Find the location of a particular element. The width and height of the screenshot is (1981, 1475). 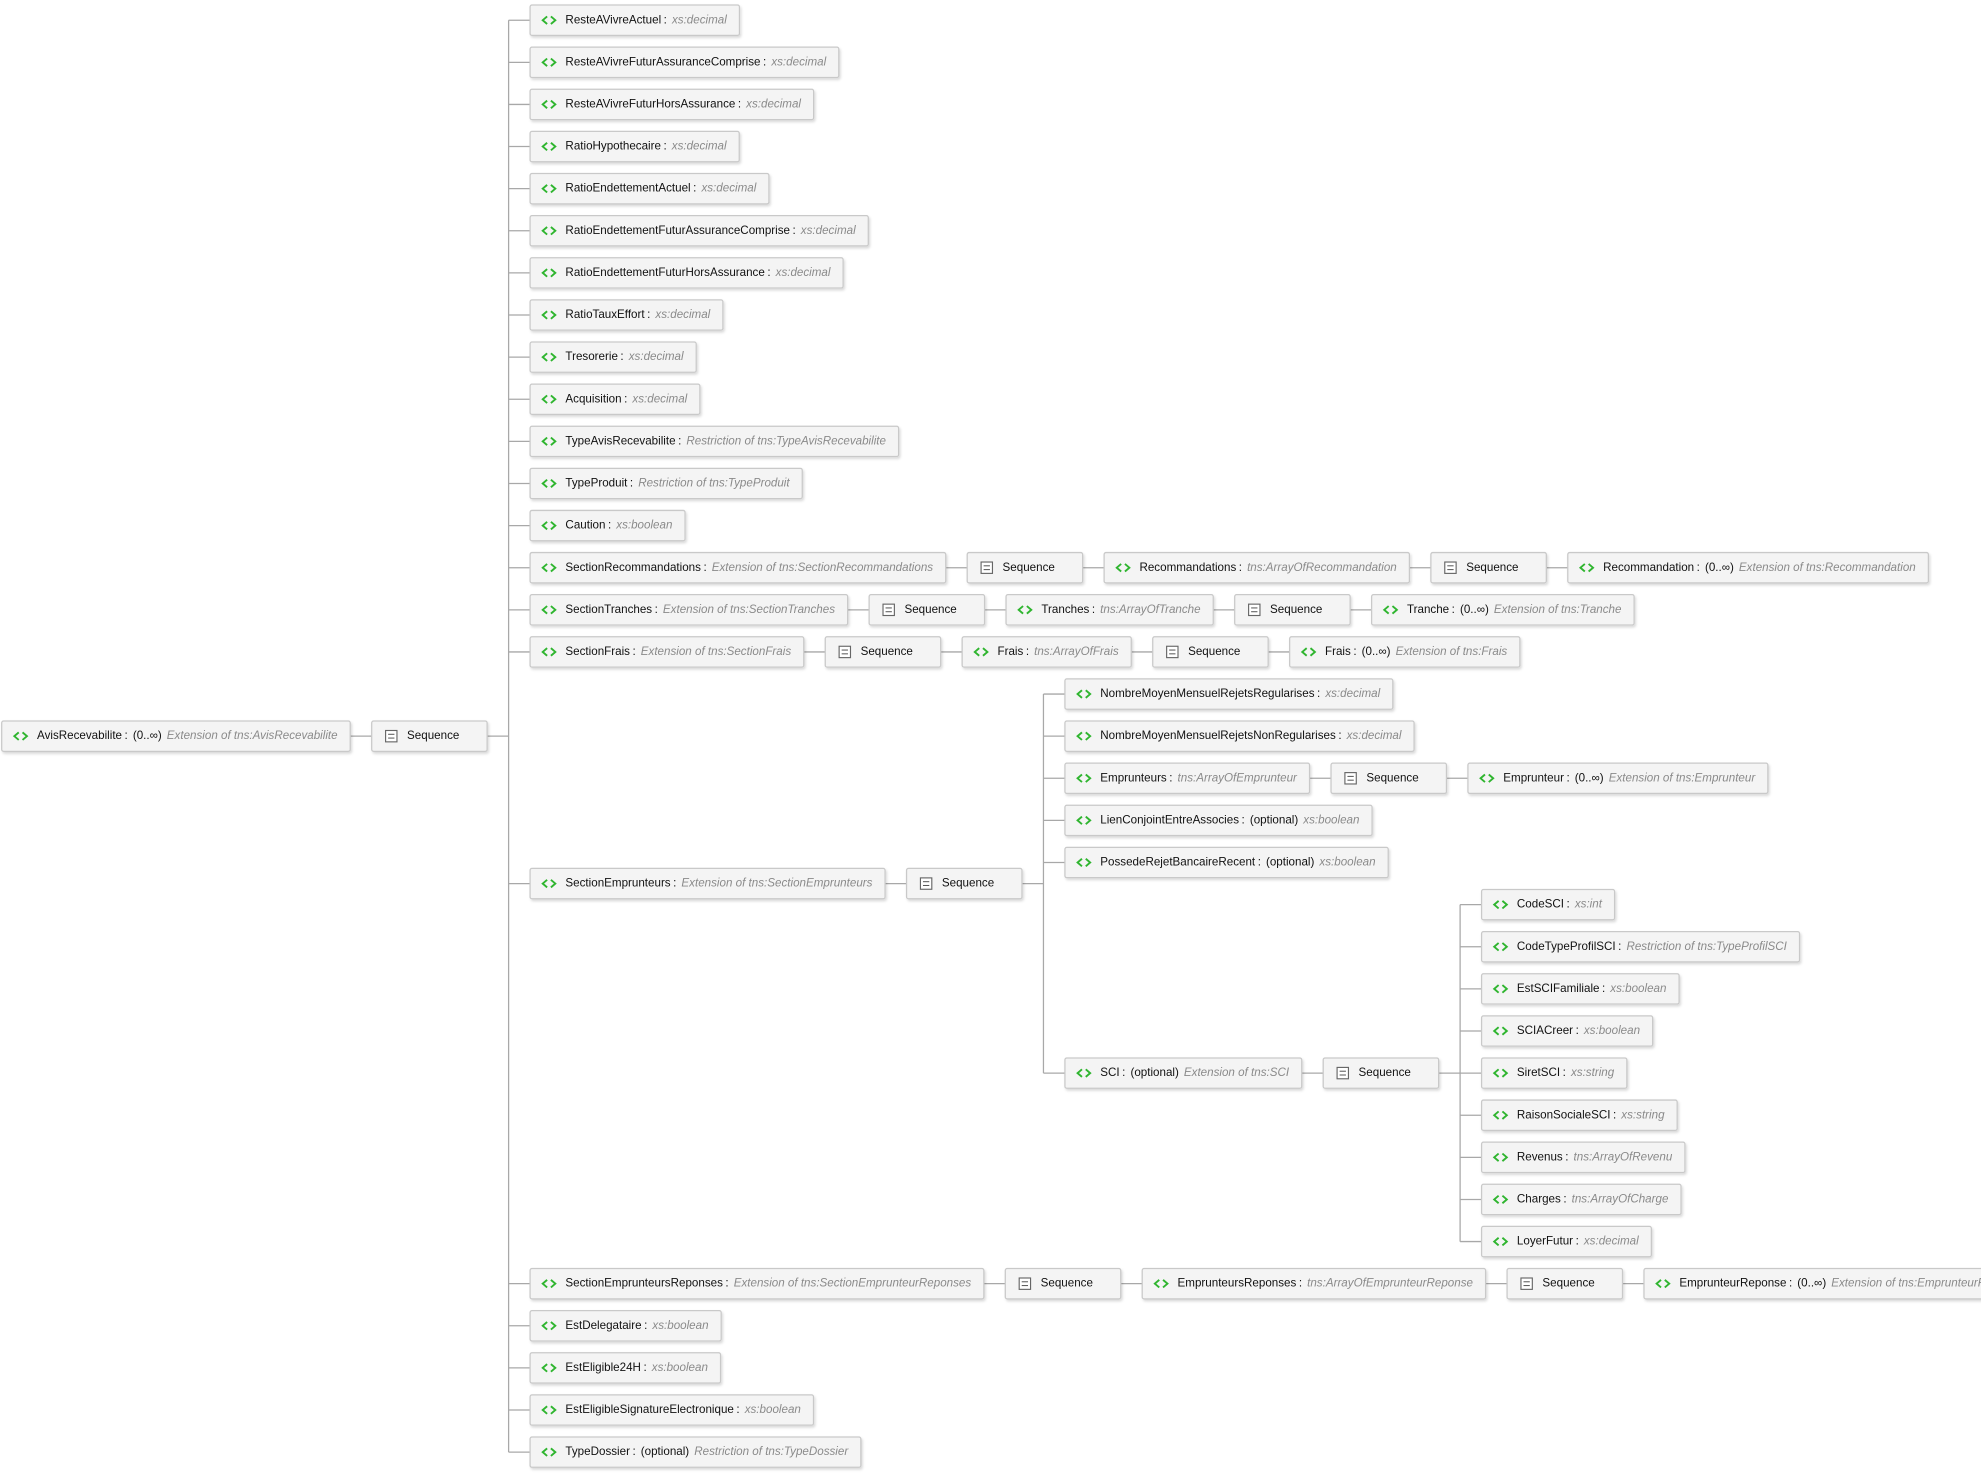

element-name: Recommandation is located at coordinates (1648, 567).